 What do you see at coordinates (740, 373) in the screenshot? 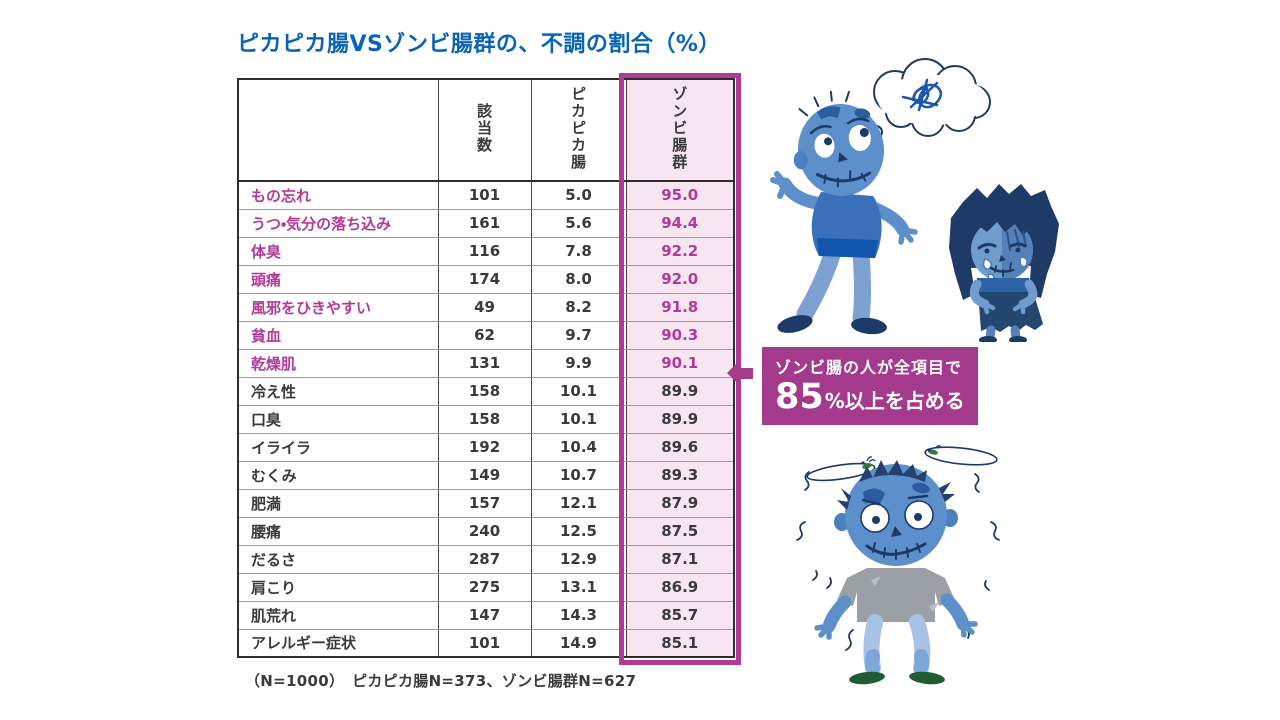
I see `arrow-left-icon` at bounding box center [740, 373].